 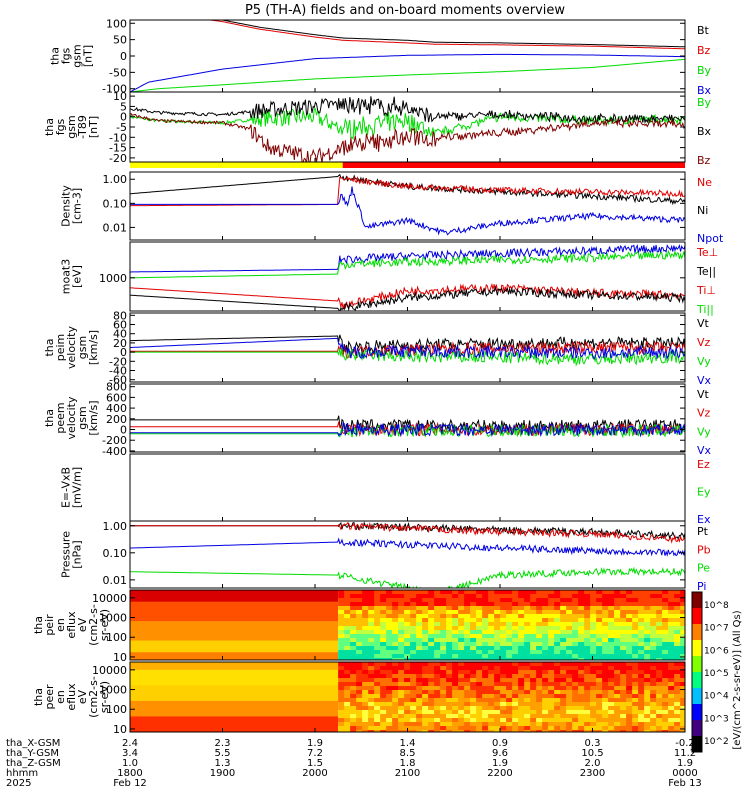 I want to click on x-row-value: 7.2, so click(x=315, y=753).